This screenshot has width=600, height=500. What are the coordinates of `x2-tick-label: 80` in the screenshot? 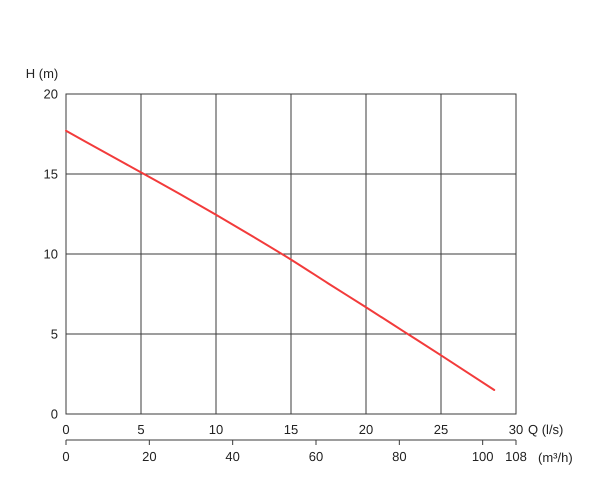 It's located at (399, 456).